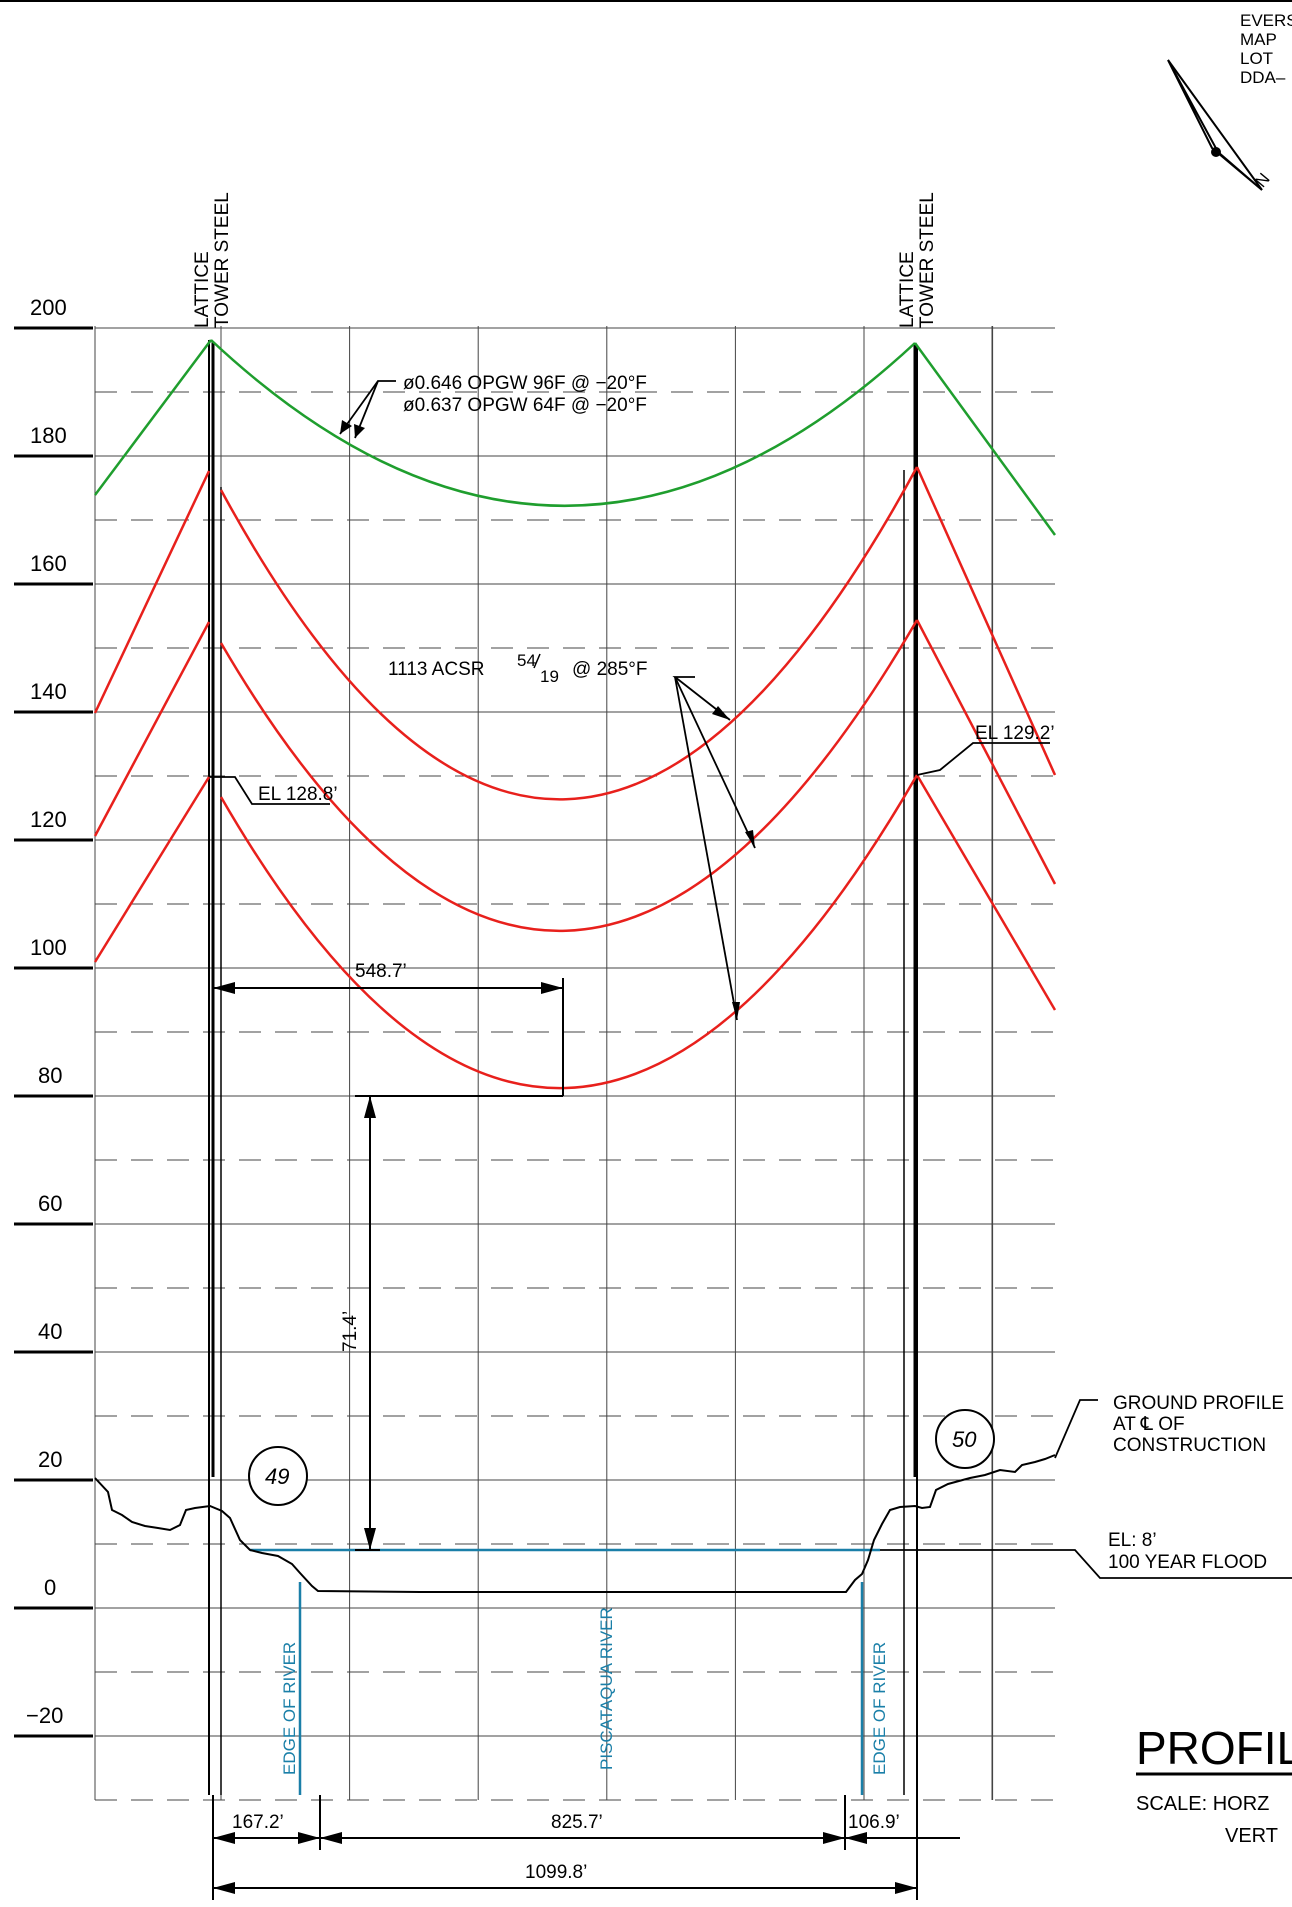 This screenshot has height=1907, width=1292. I want to click on header-line: MAP, so click(1258, 39).